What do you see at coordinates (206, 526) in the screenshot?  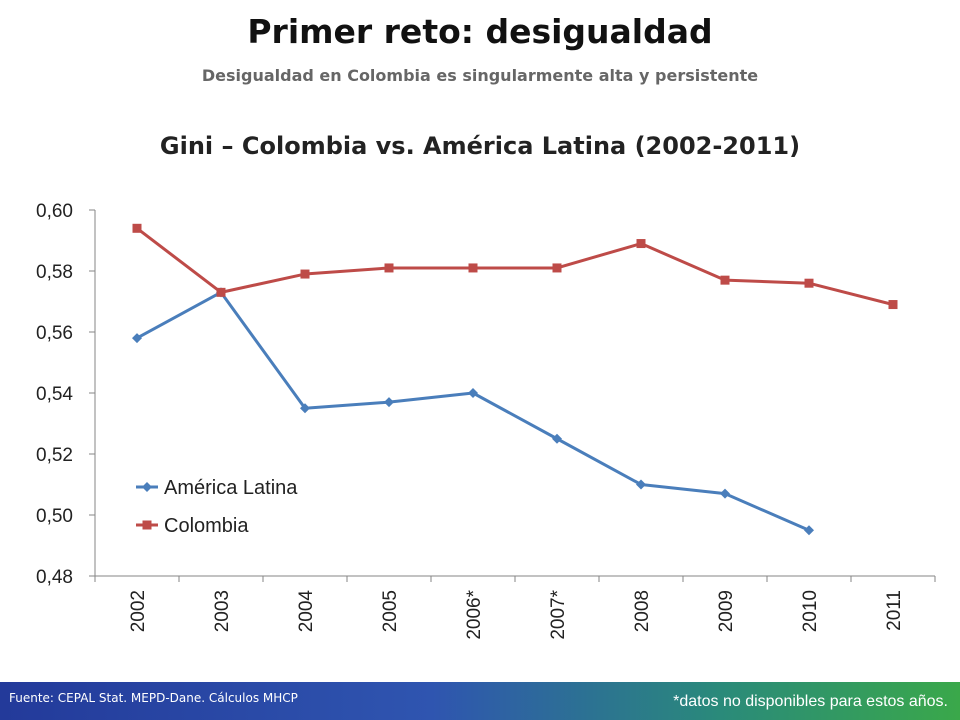 I see `legend-label-colombia: Colombia` at bounding box center [206, 526].